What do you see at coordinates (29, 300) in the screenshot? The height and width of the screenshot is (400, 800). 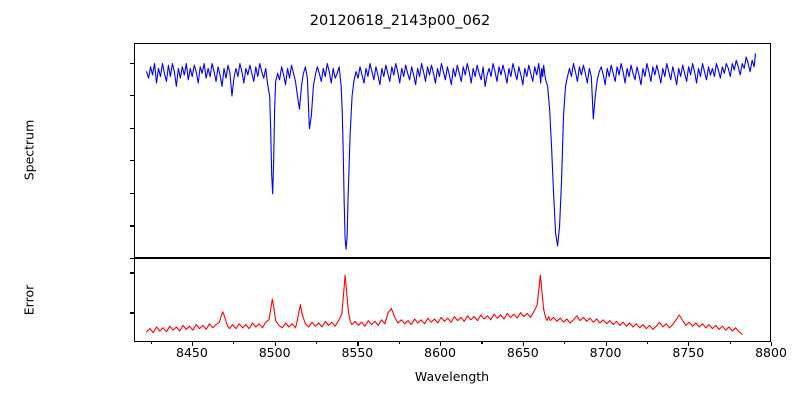 I see `error-y-axis-label: Error` at bounding box center [29, 300].